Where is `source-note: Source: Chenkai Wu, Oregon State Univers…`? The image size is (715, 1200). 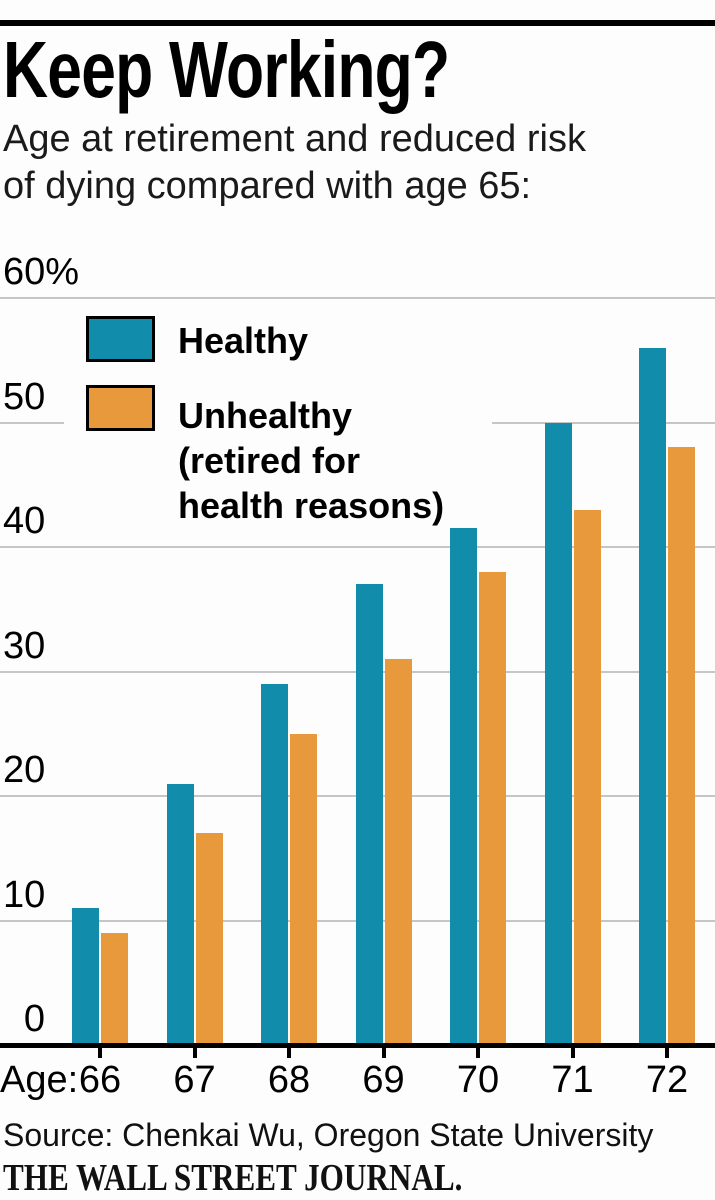
source-note: Source: Chenkai Wu, Oregon State Univers… is located at coordinates (328, 1135).